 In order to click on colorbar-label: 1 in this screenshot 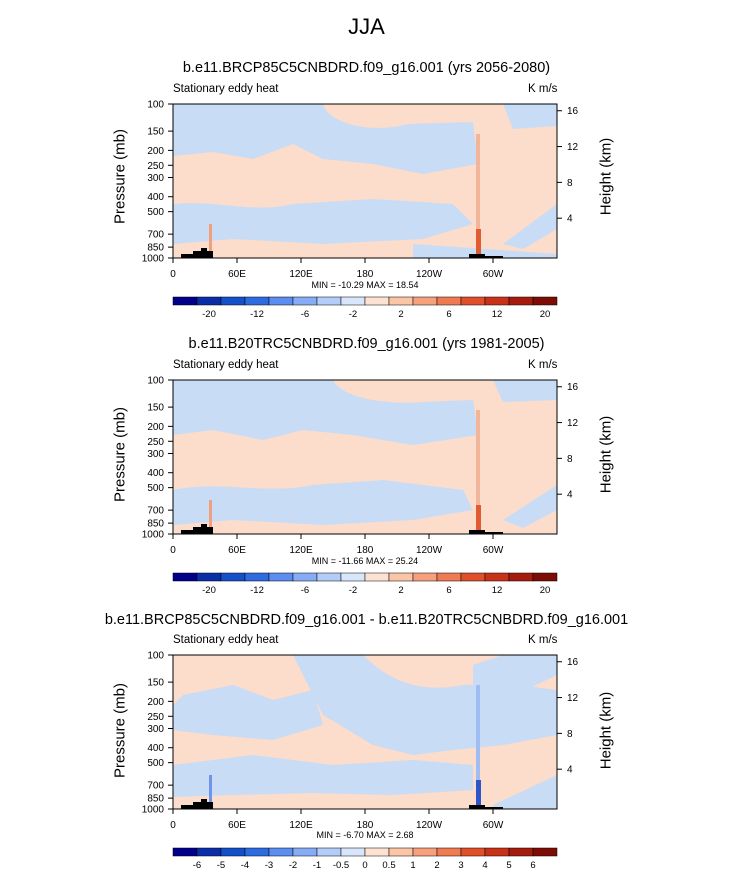, I will do `click(412, 865)`.